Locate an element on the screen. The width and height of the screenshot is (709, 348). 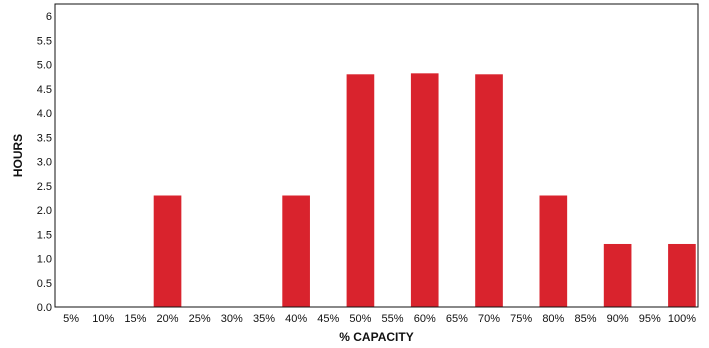
y-tick-label: 2.0 is located at coordinates (44, 211).